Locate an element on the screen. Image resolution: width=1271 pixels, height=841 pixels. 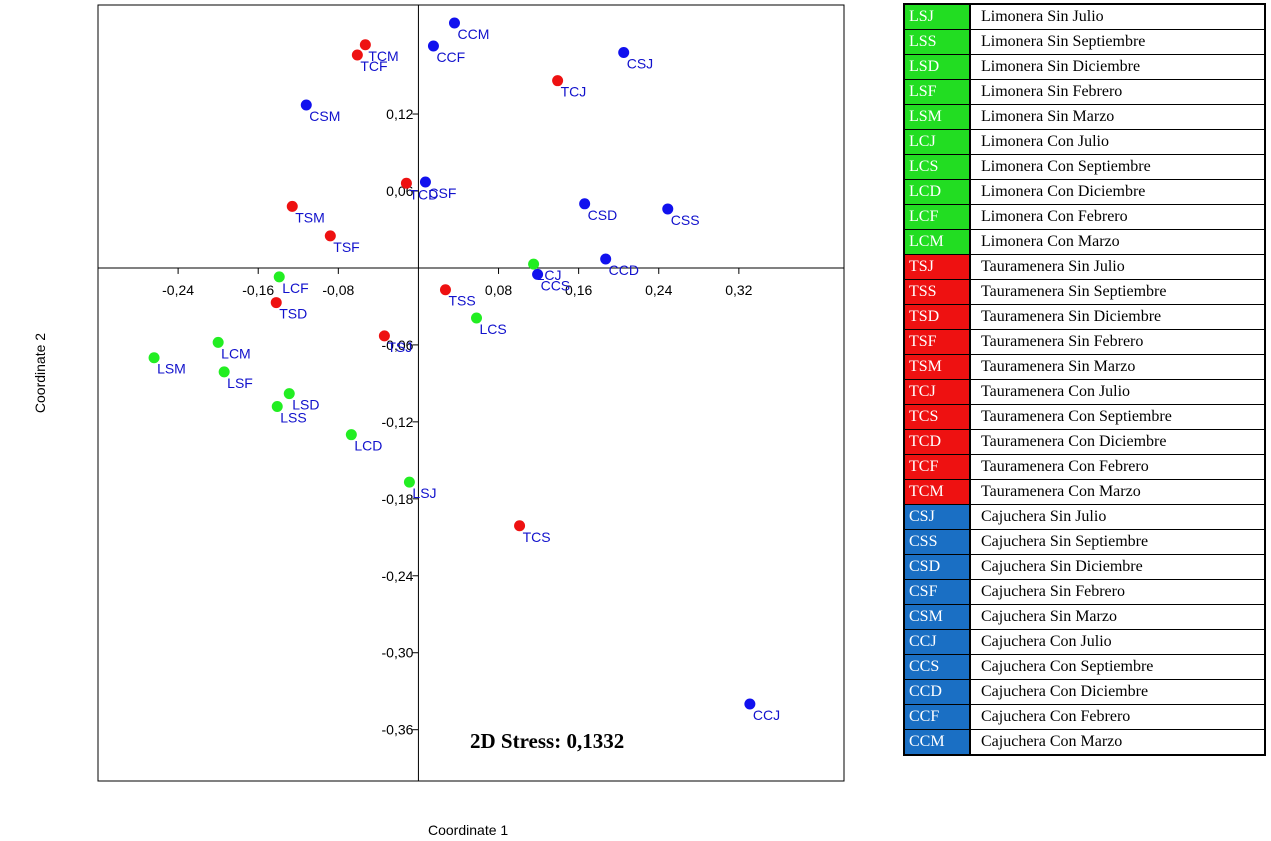
legend-description: Tauramenera Con Diciembre is located at coordinates (1117, 442).